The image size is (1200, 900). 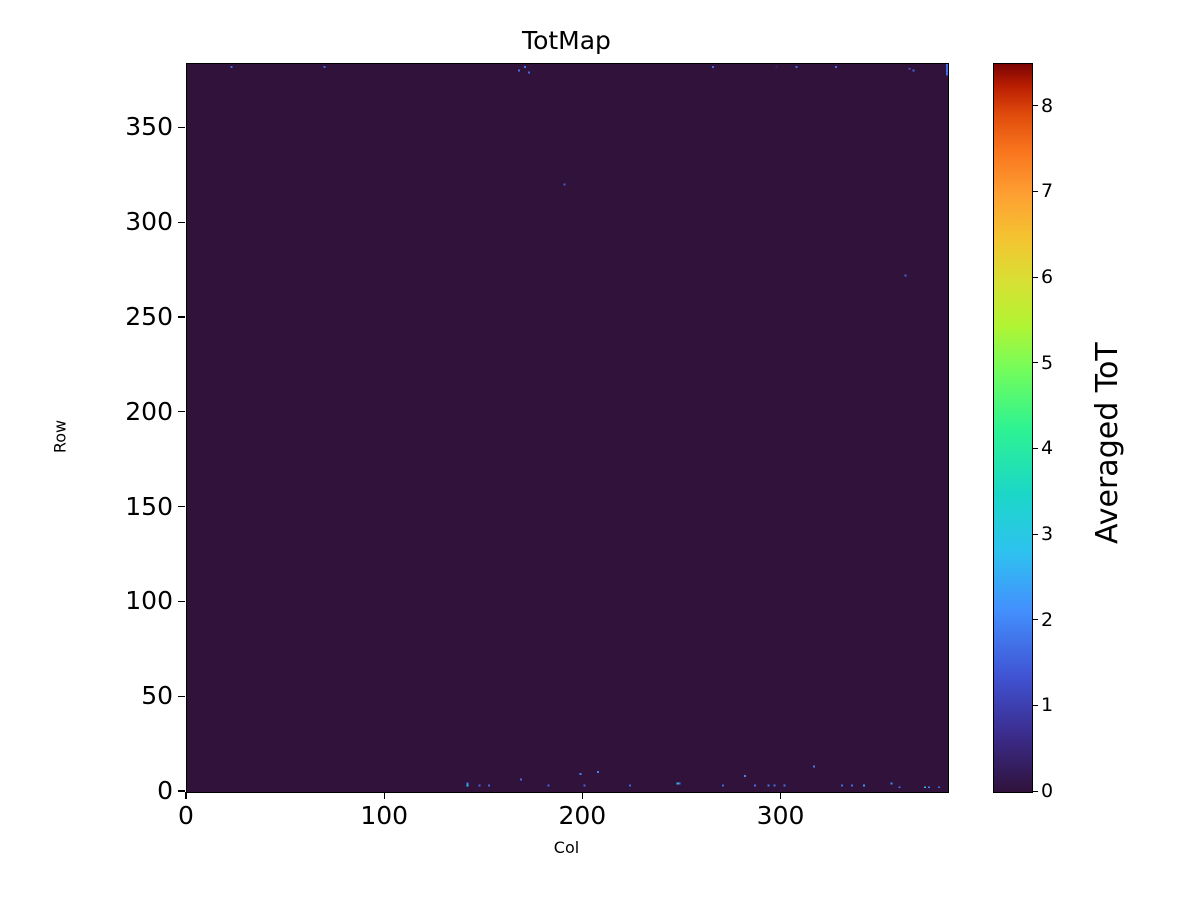 What do you see at coordinates (566, 847) in the screenshot?
I see `x-axis-label: Col` at bounding box center [566, 847].